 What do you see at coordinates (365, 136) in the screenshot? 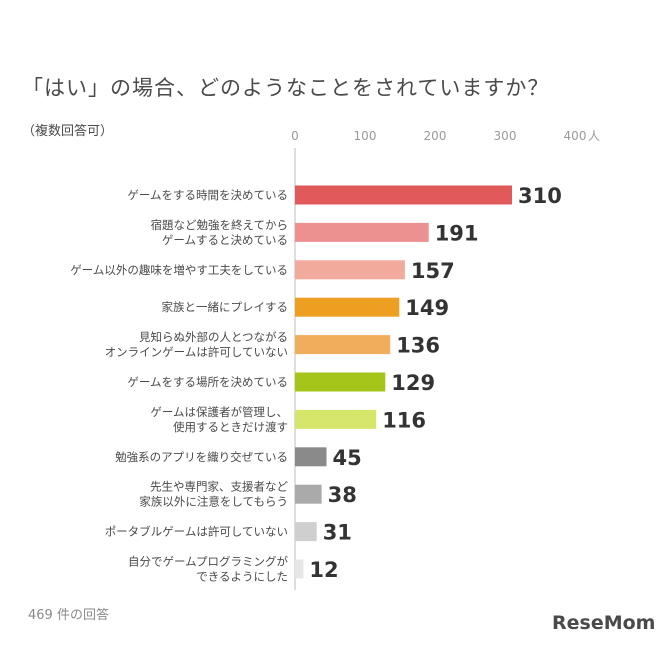
I see `x-tick-label: 100` at bounding box center [365, 136].